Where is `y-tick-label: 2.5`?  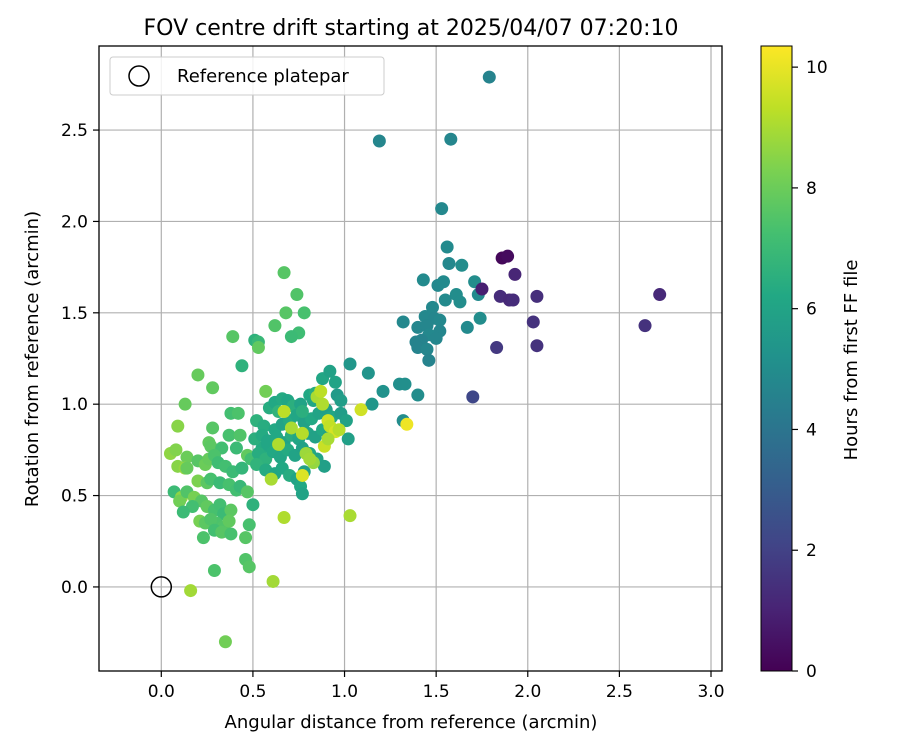 y-tick-label: 2.5 is located at coordinates (74, 131).